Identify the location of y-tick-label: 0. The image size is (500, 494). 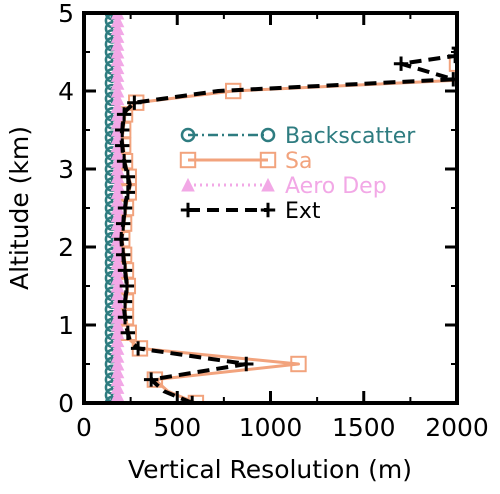
(66, 403).